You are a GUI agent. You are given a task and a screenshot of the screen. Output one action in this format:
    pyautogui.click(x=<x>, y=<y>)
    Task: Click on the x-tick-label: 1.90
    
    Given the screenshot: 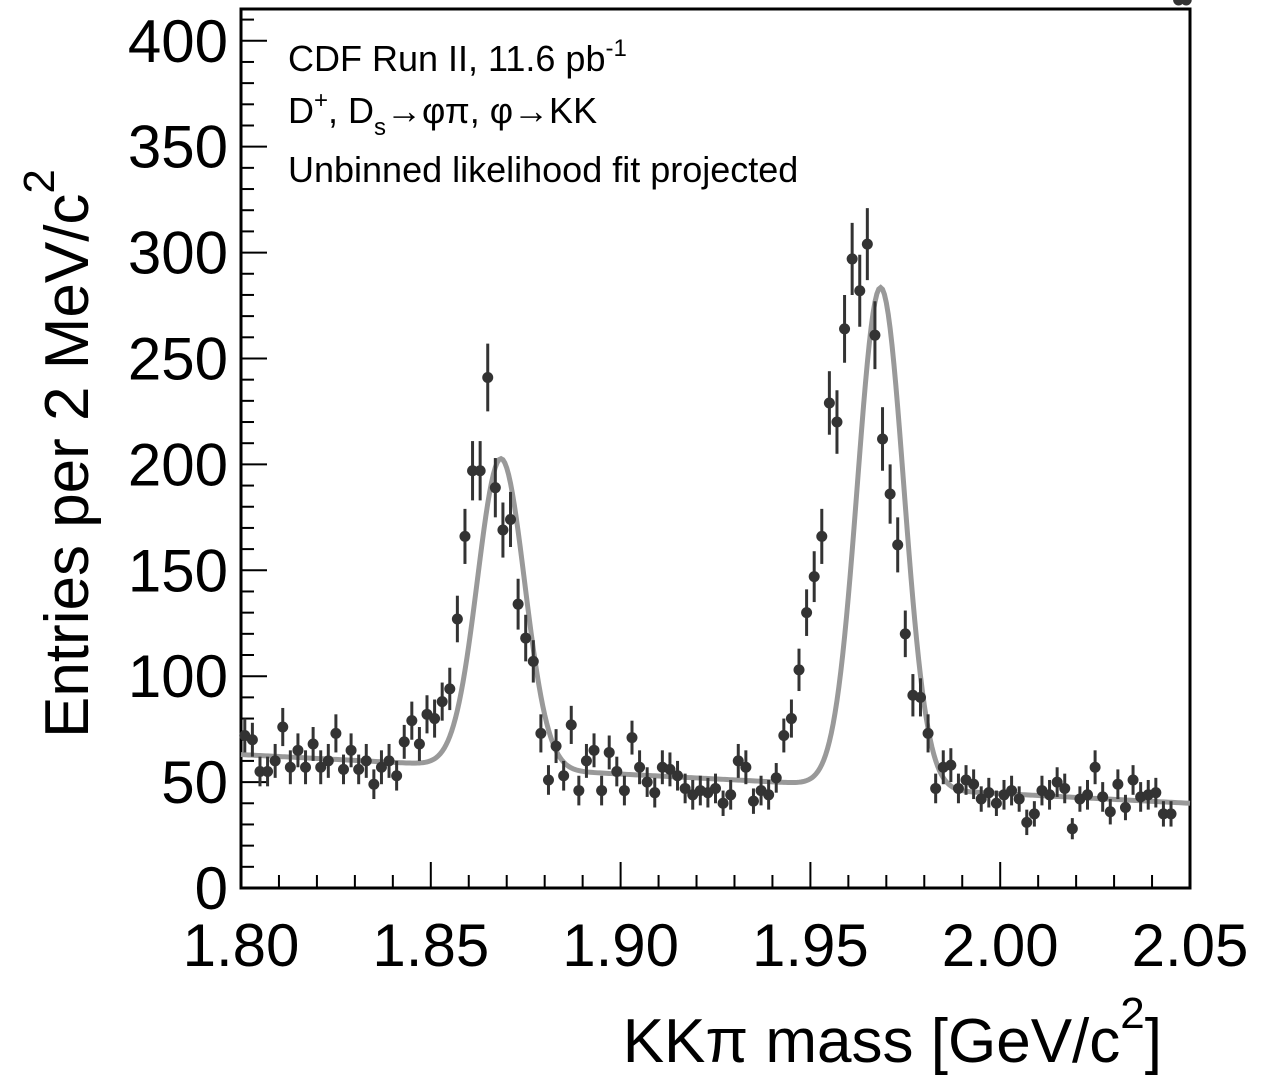 What is the action you would take?
    pyautogui.click(x=620, y=945)
    